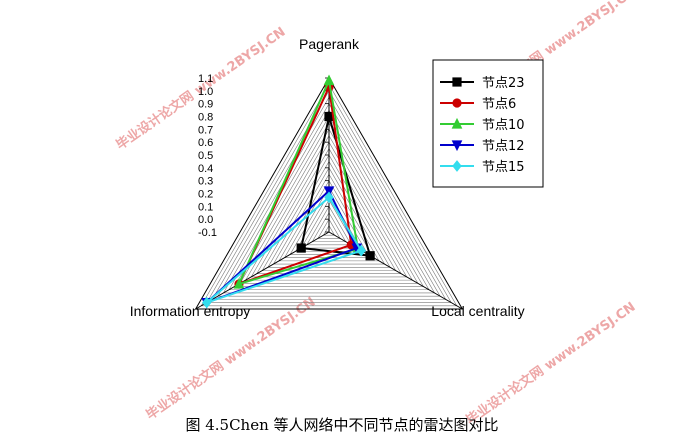  I want to click on tick-label: 0.7, so click(205, 130).